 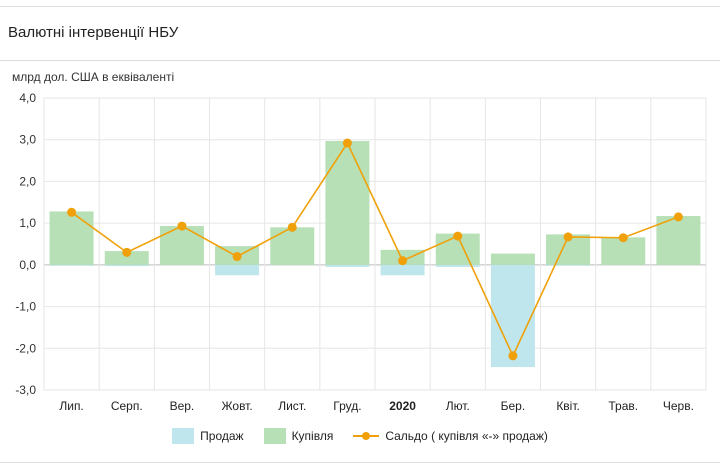 I want to click on x-tick-label: Квіт., so click(x=568, y=406).